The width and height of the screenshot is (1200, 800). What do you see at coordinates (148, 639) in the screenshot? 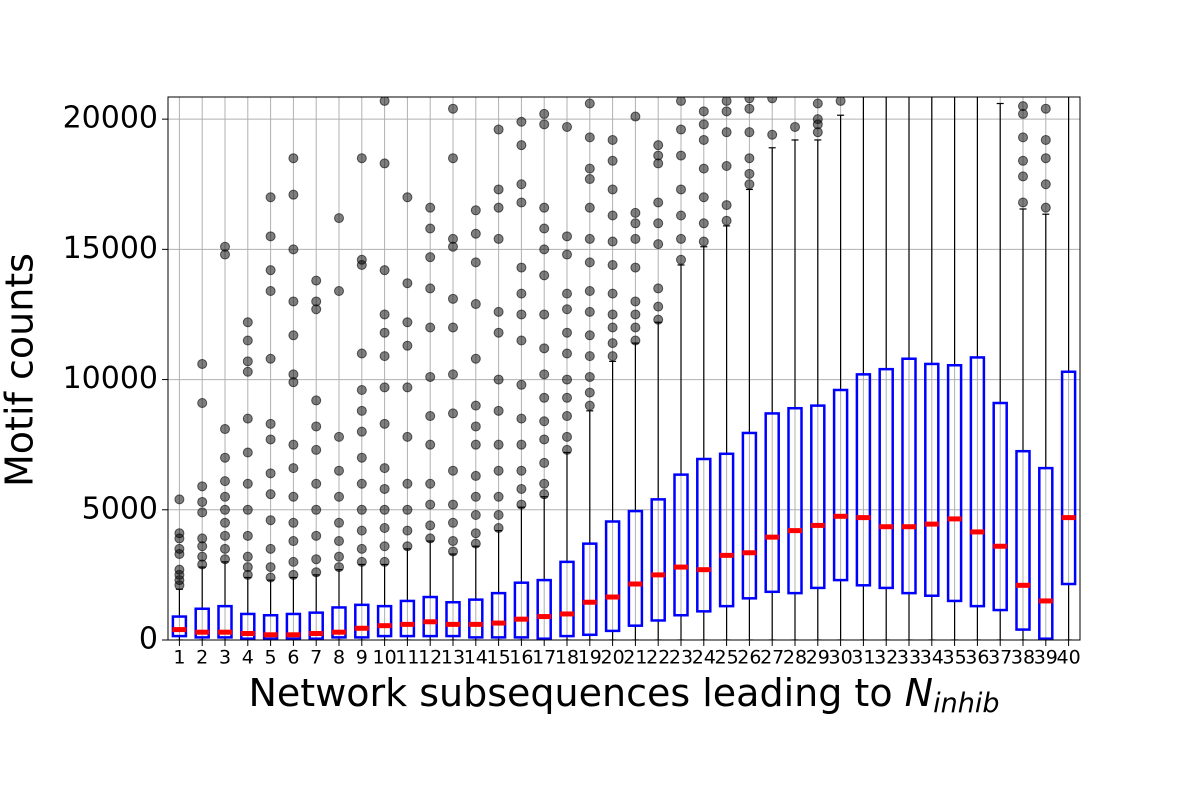
I see `y-tick-label: 0` at bounding box center [148, 639].